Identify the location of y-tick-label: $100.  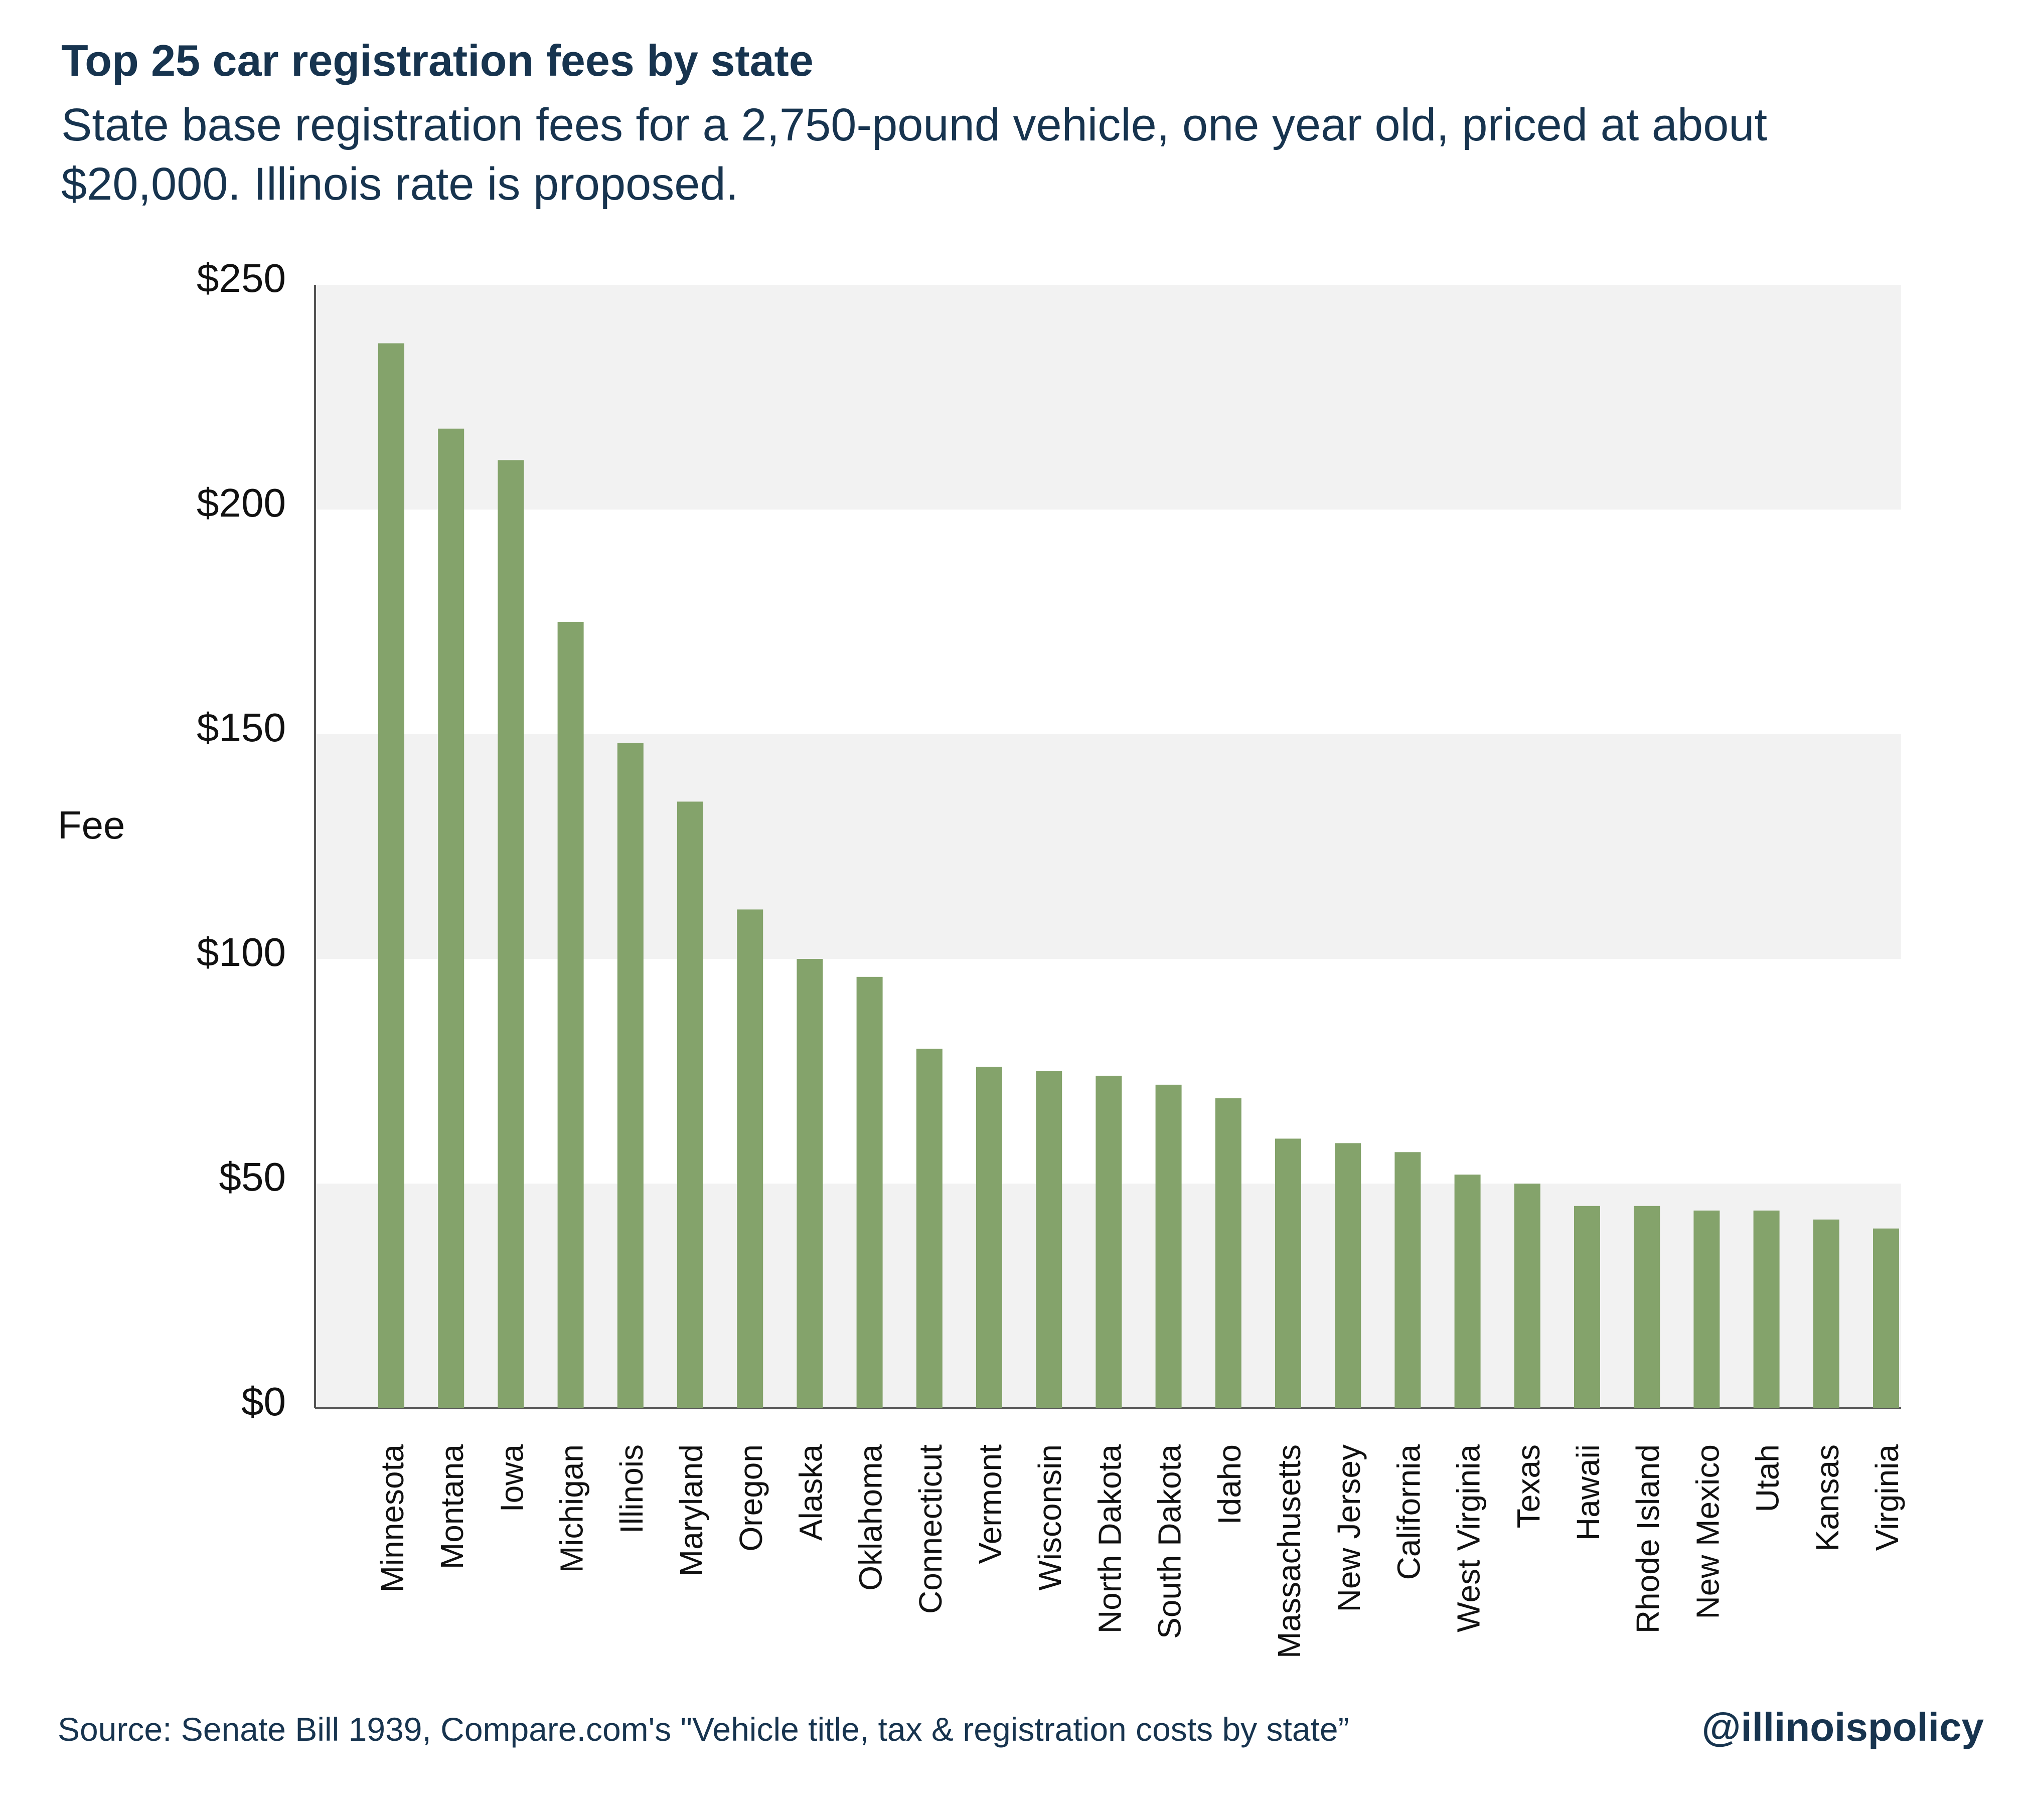
(241, 952).